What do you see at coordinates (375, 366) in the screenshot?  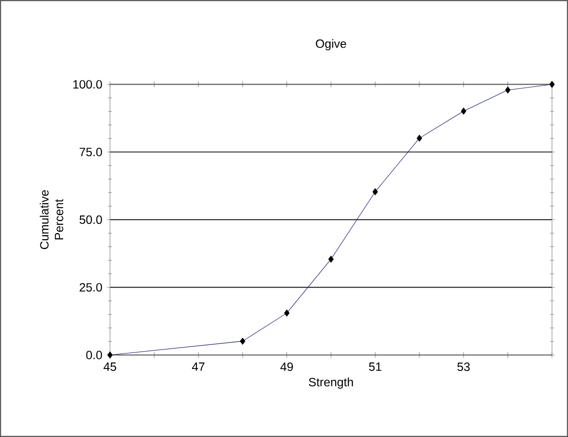 I see `x-tick-label: 51` at bounding box center [375, 366].